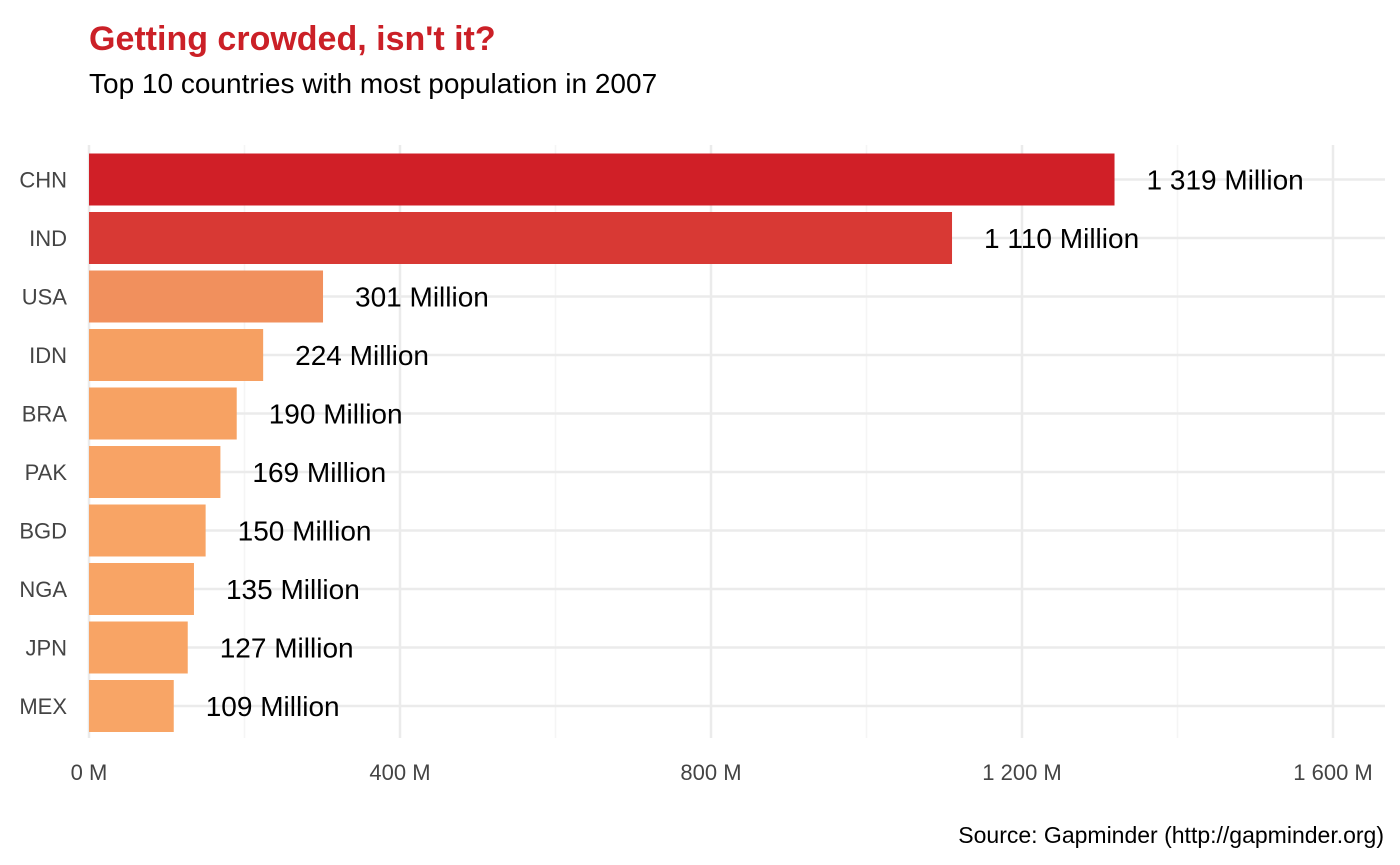 This screenshot has height=865, width=1400. Describe the element at coordinates (273, 706) in the screenshot. I see `data-label: 109 Million` at that location.